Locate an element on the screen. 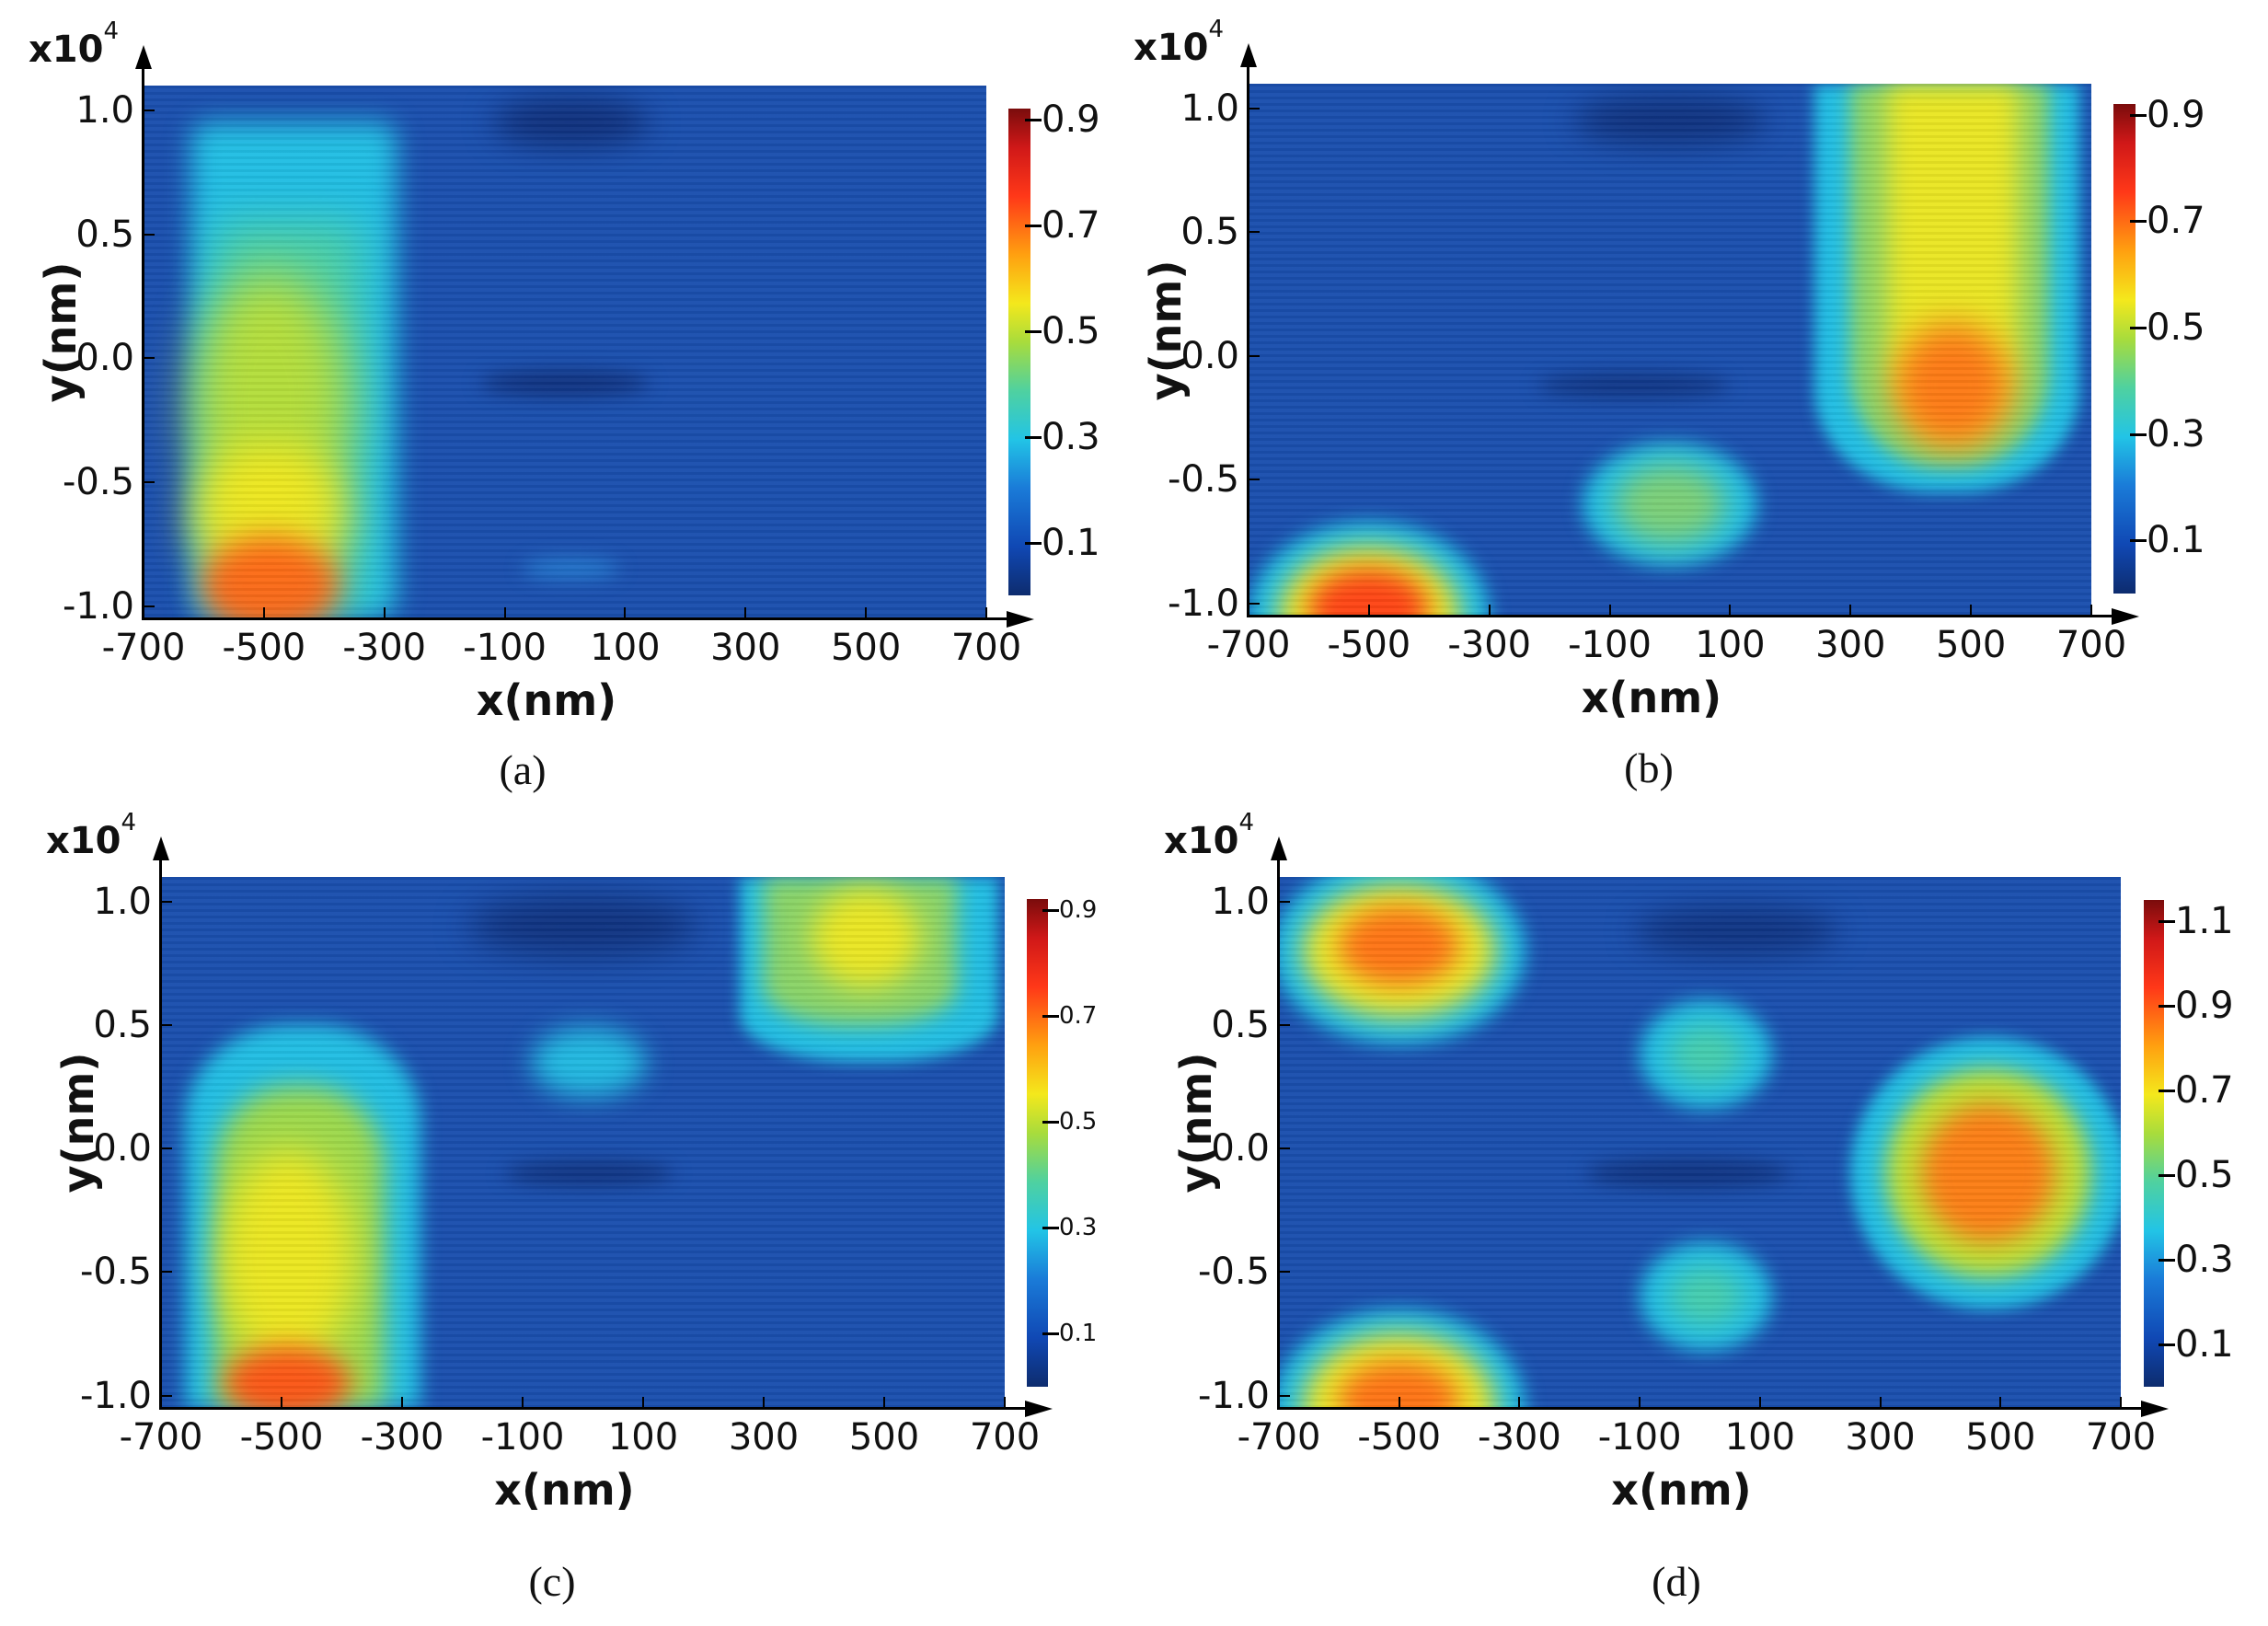 The width and height of the screenshot is (2268, 1626). y-tick-label: -0.5 is located at coordinates (1203, 480).